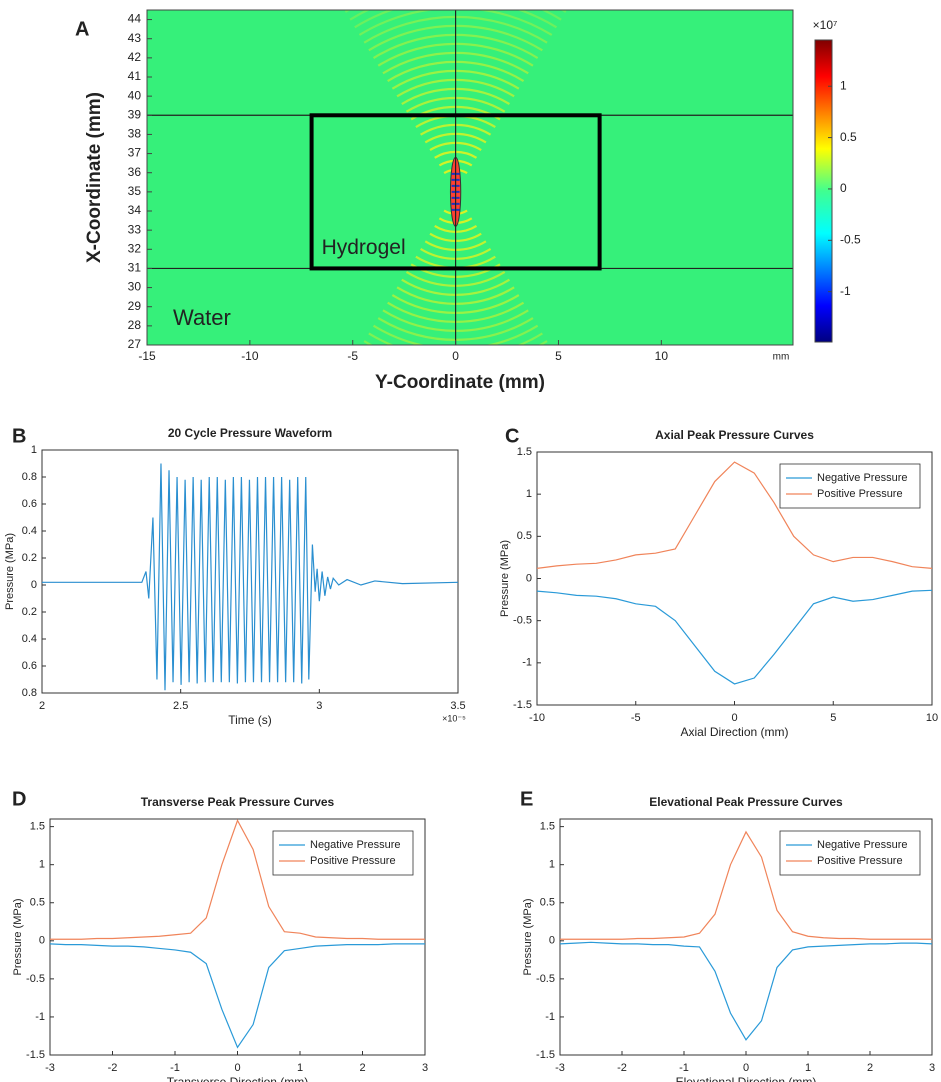  Describe the element at coordinates (537, 718) in the screenshot. I see `x-tick-label: -10` at that location.